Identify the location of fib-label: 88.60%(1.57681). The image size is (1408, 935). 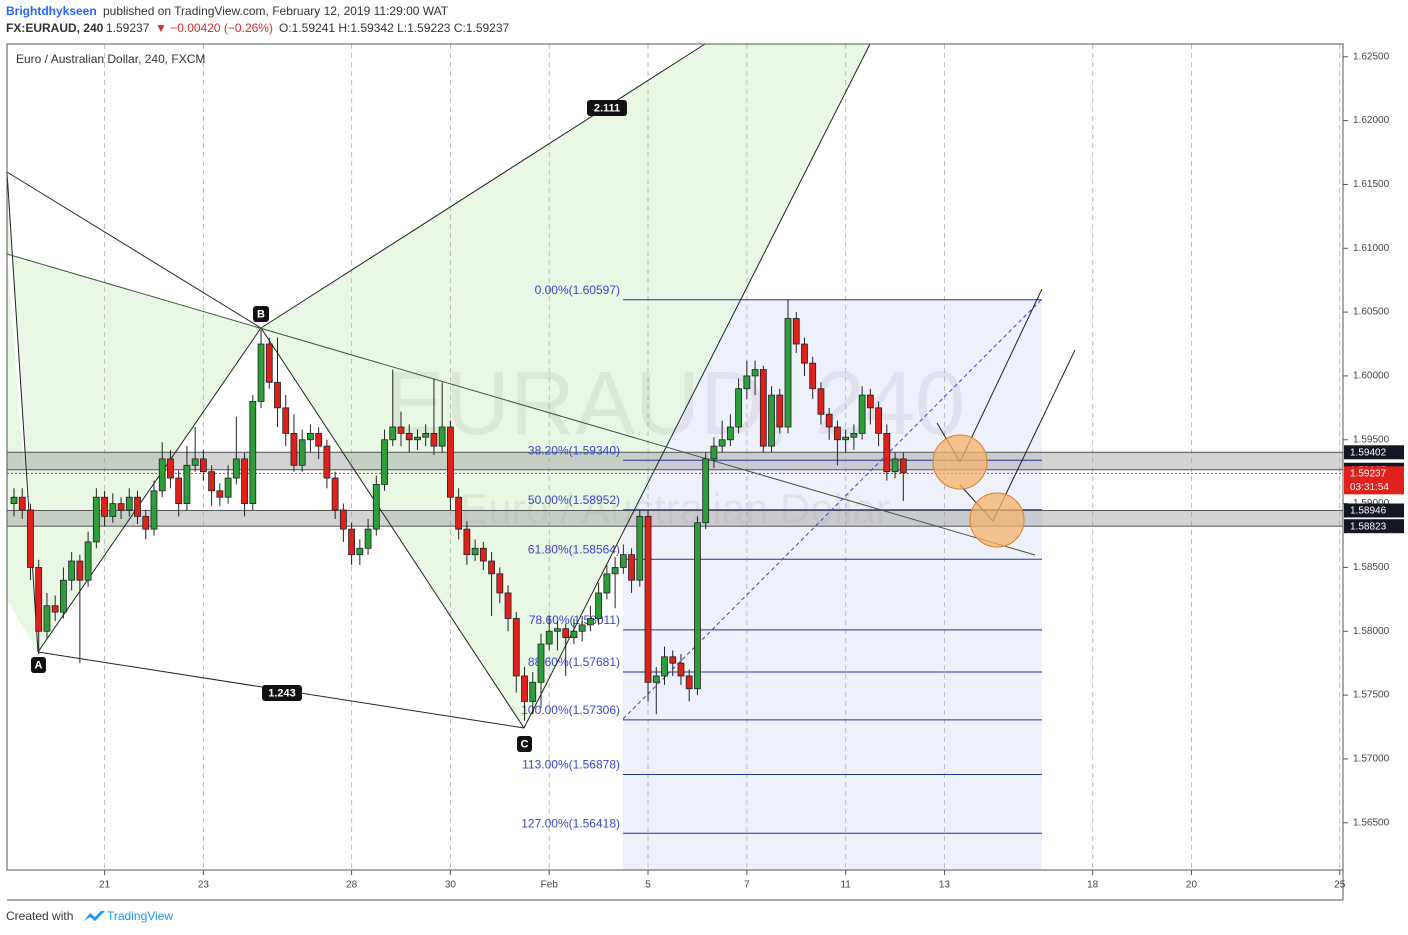
(574, 662).